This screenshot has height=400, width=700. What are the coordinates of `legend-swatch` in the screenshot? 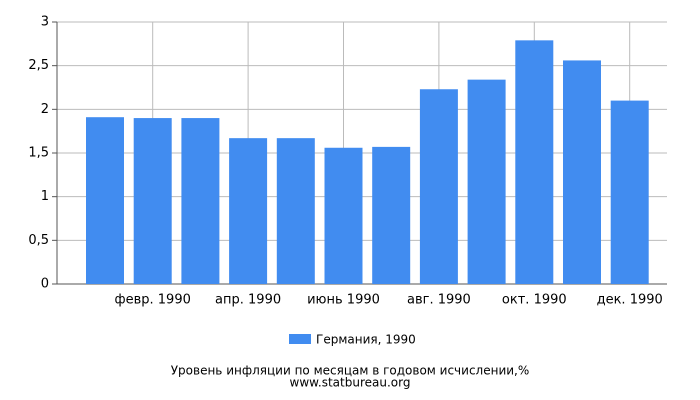 It's located at (300, 339).